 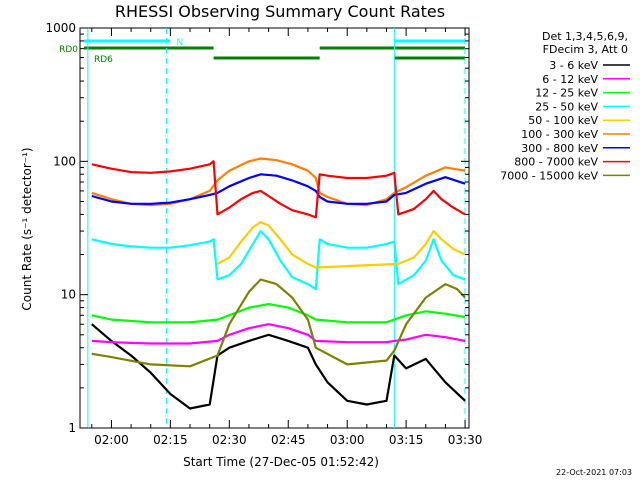 What do you see at coordinates (573, 65) in the screenshot?
I see `legend-label-s3_6: 3 - 6 keV` at bounding box center [573, 65].